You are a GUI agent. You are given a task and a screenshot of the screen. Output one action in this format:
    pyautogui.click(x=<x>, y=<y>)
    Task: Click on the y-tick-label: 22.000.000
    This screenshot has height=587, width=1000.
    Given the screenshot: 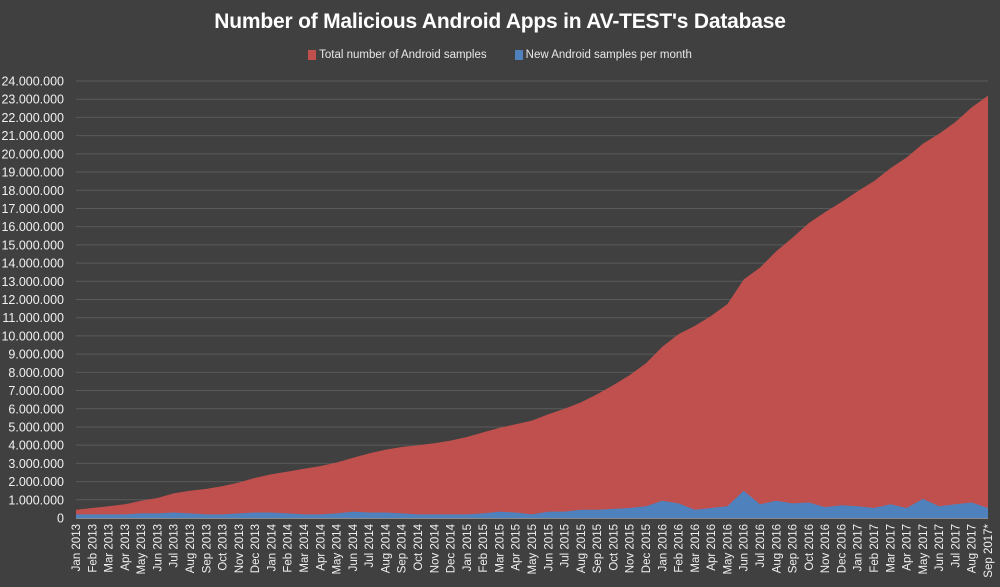 What is the action you would take?
    pyautogui.click(x=32, y=118)
    